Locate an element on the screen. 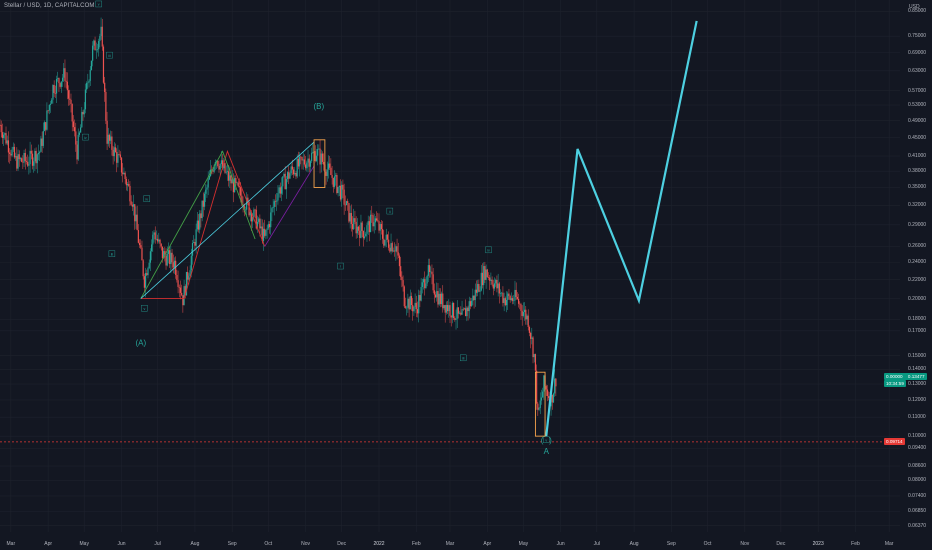 This screenshot has width=932, height=550. symbol-title: Stellar / USD, 1D, CAPITALCOM is located at coordinates (49, 6).